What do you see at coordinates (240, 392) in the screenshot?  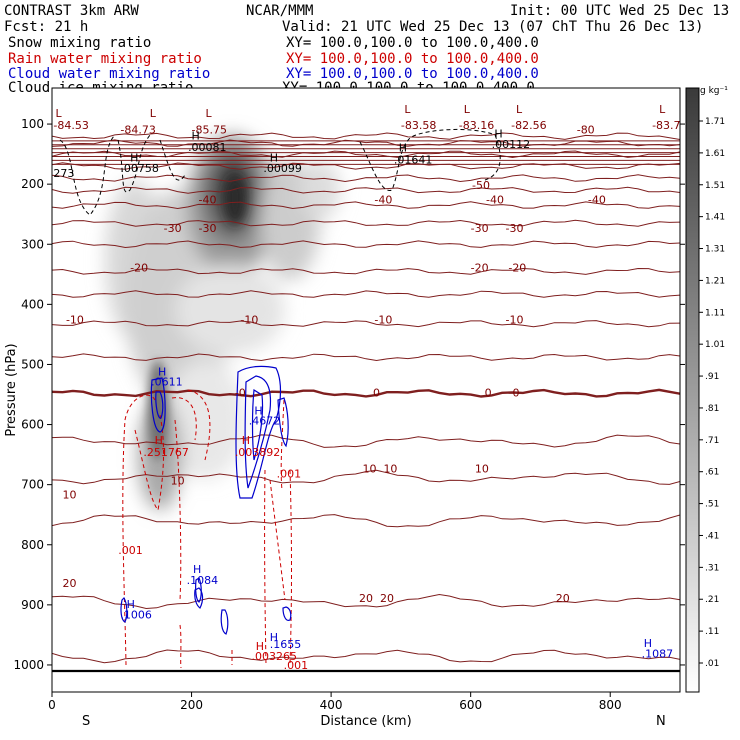 I see `field-label: -0` at bounding box center [240, 392].